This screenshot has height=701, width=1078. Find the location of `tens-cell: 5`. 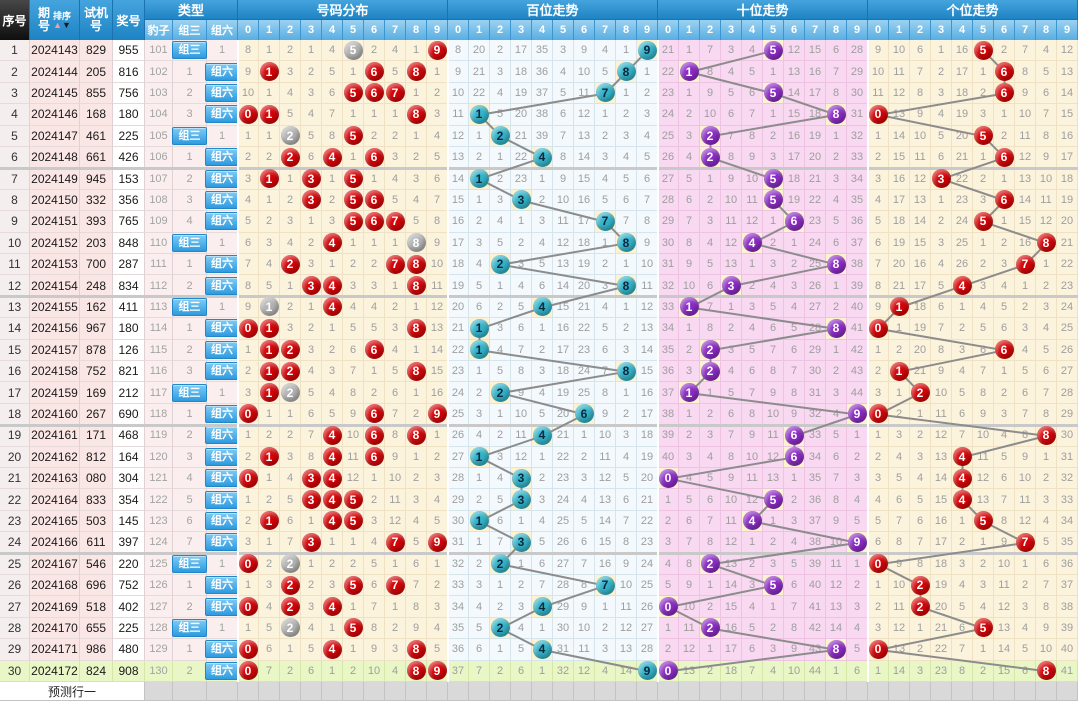

tens-cell: 5 is located at coordinates (710, 265).